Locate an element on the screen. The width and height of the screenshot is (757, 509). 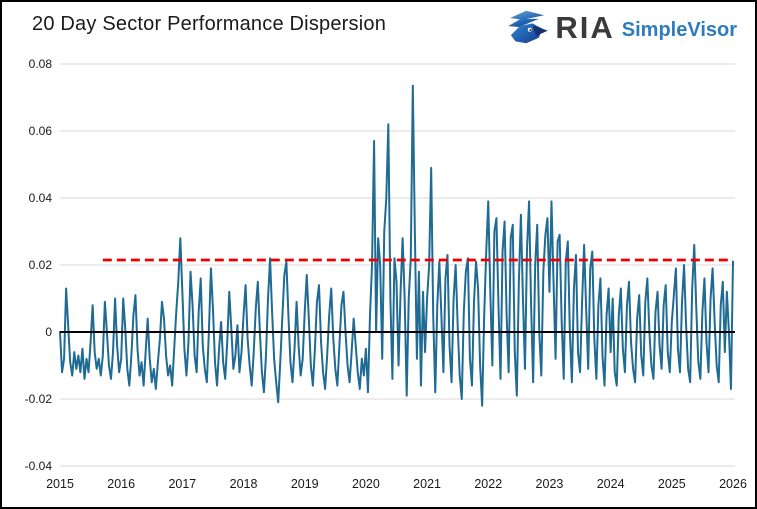
ria-simplevisor-logo: RIA SimpleVisor is located at coordinates (622, 27).